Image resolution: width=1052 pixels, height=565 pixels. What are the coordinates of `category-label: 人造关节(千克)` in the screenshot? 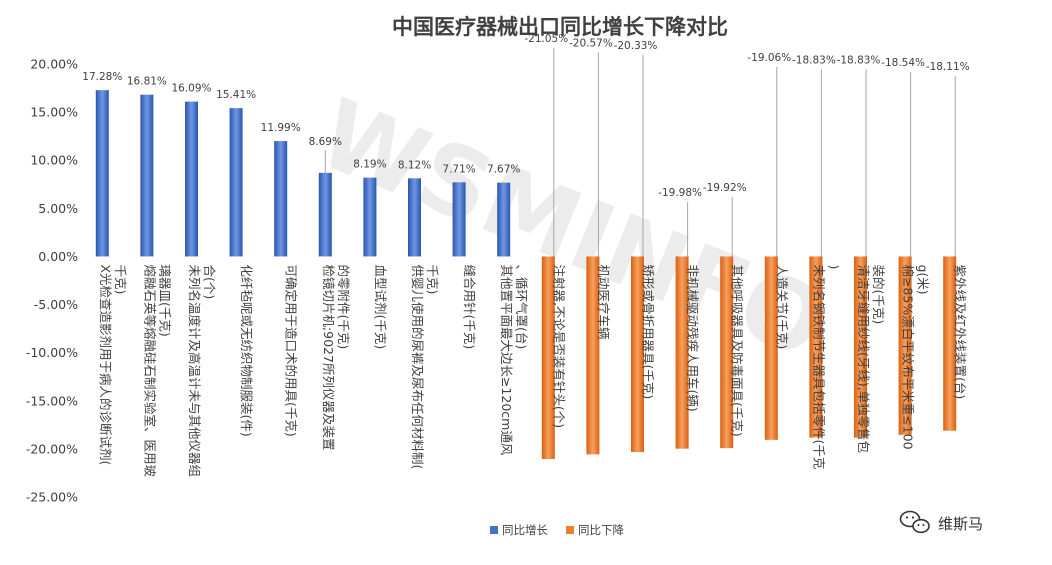 It's located at (781, 306).